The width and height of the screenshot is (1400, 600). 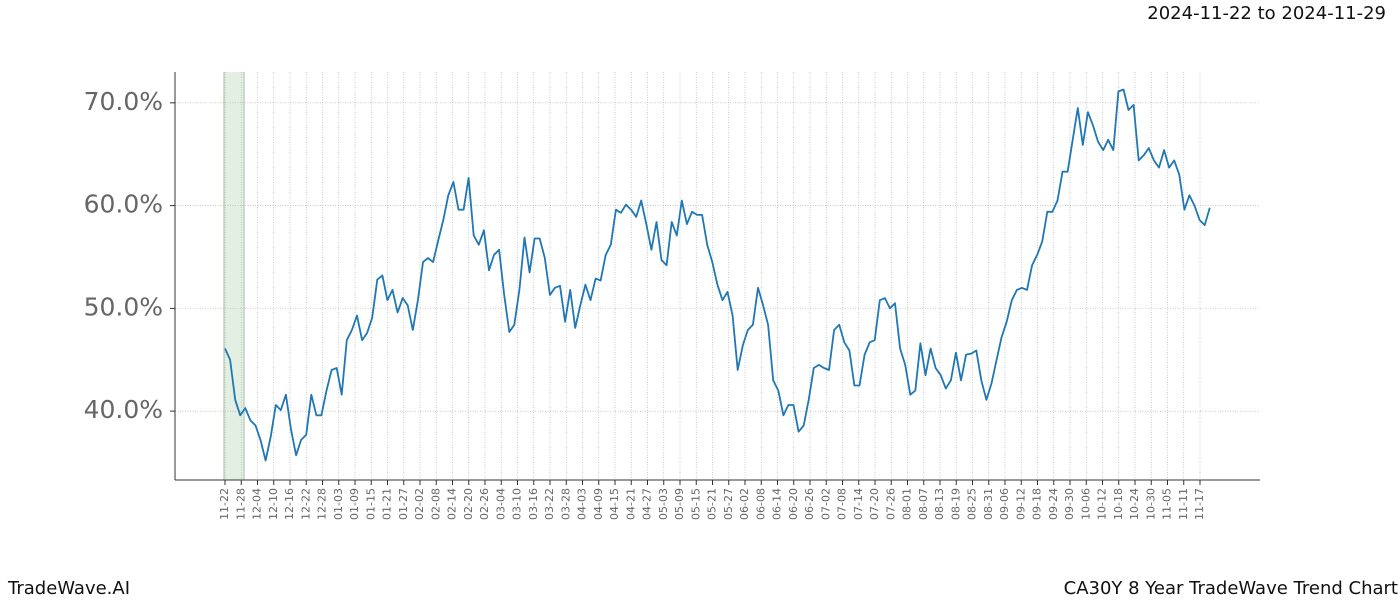 I want to click on x-tick-label: 04-09, so click(x=598, y=504).